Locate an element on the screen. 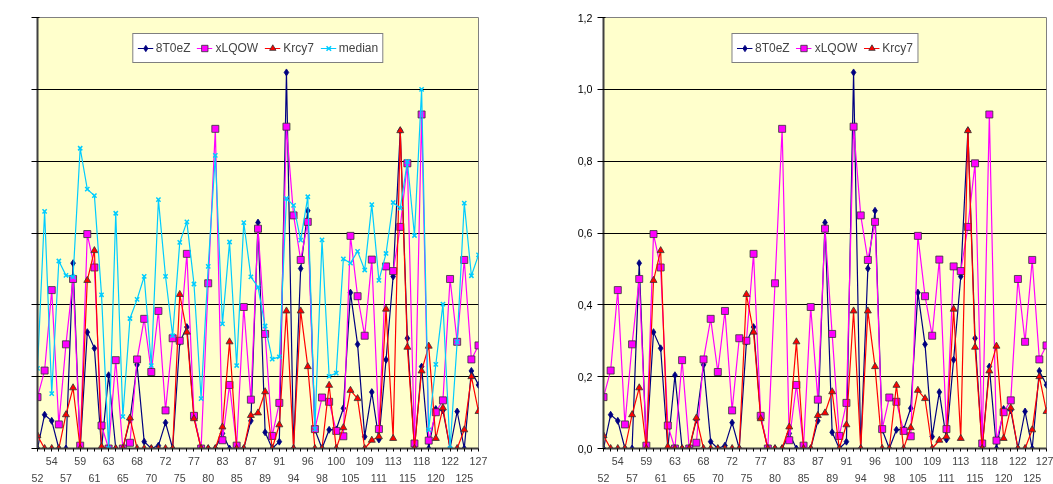  y-tick-label: 0,0 is located at coordinates (585, 448).